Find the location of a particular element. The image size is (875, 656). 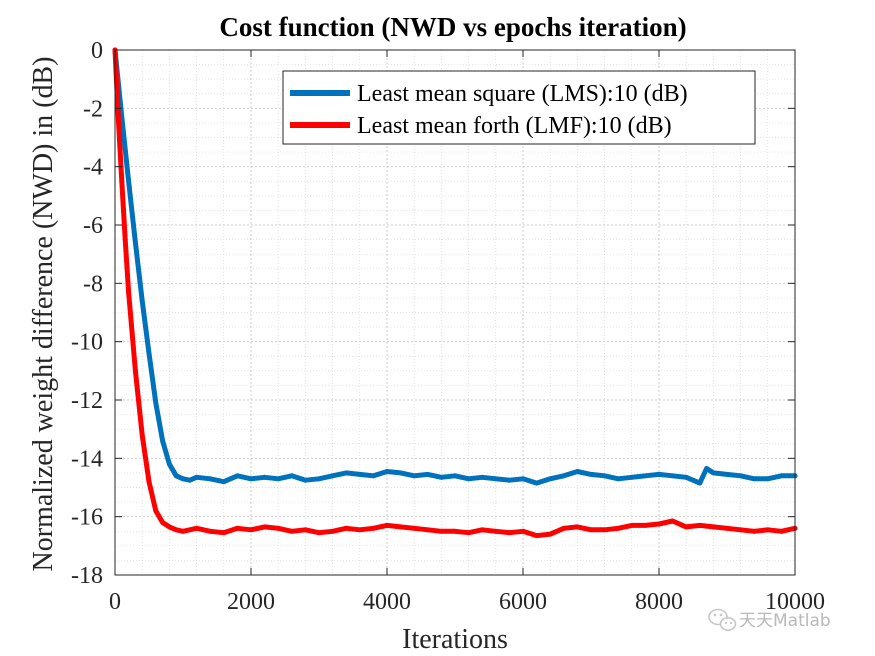

y-tick-label: -2 is located at coordinates (93, 109).